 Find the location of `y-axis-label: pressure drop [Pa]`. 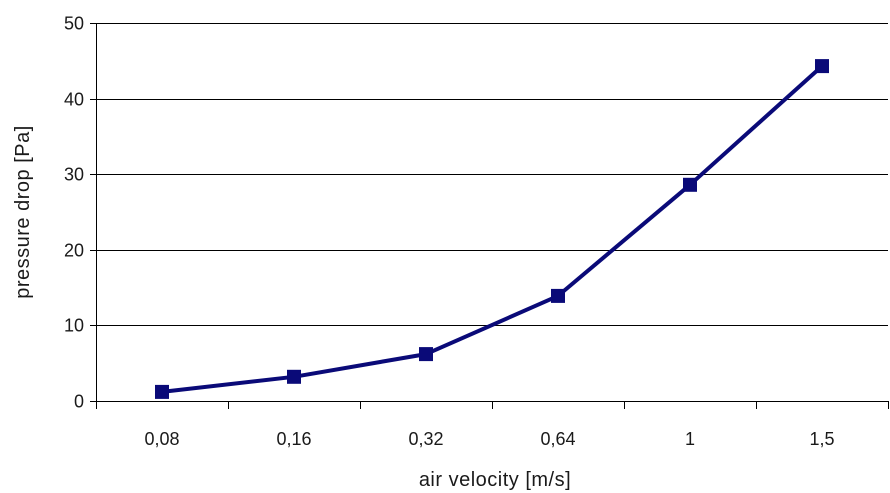

y-axis-label: pressure drop [Pa] is located at coordinates (23, 212).